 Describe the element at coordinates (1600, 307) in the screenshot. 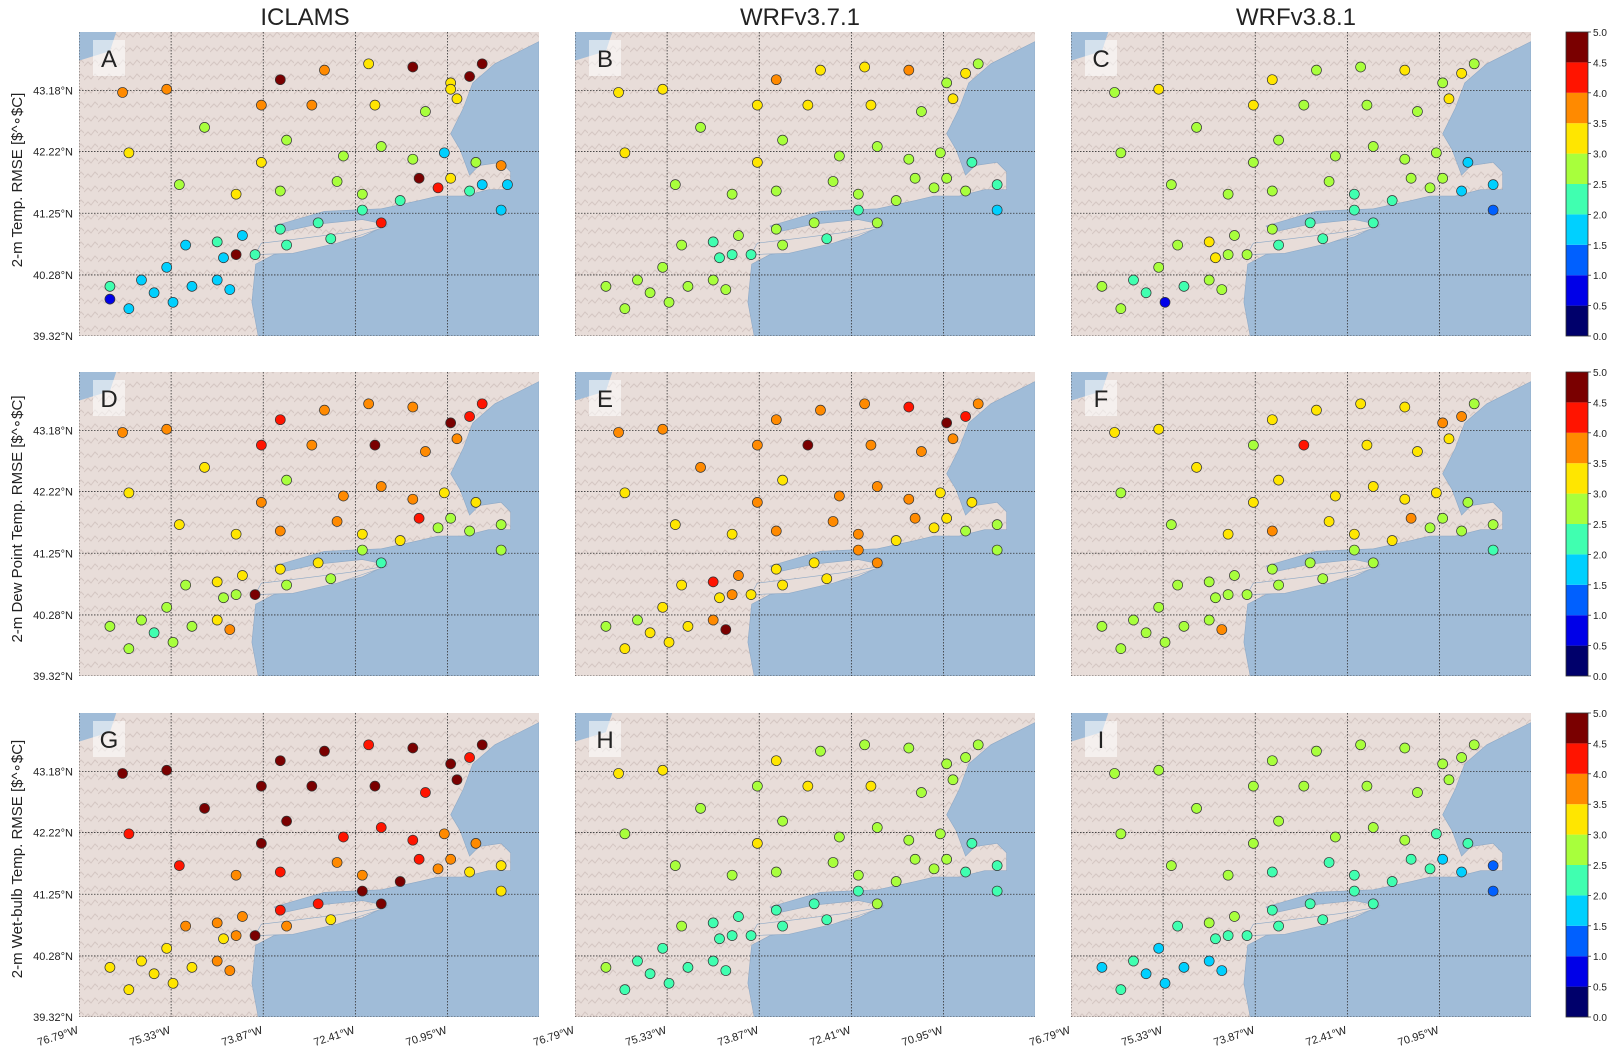

I see `colorbar-tick-label: 0.5` at that location.